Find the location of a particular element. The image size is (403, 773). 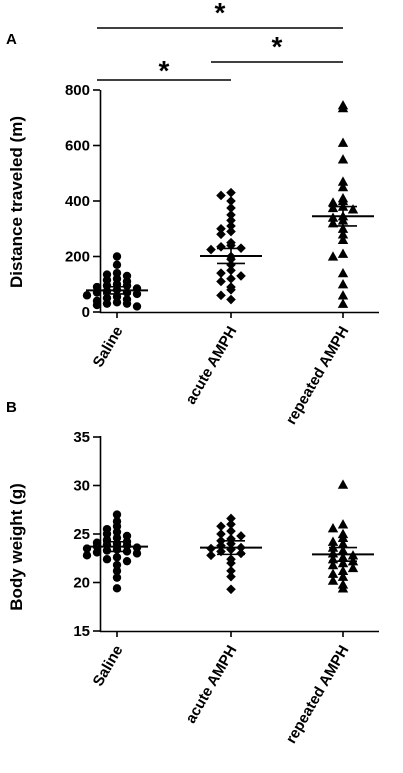

panel-b-x-tick-labels: Saline acute AMPH repeated AMPH is located at coordinates (221, 689).